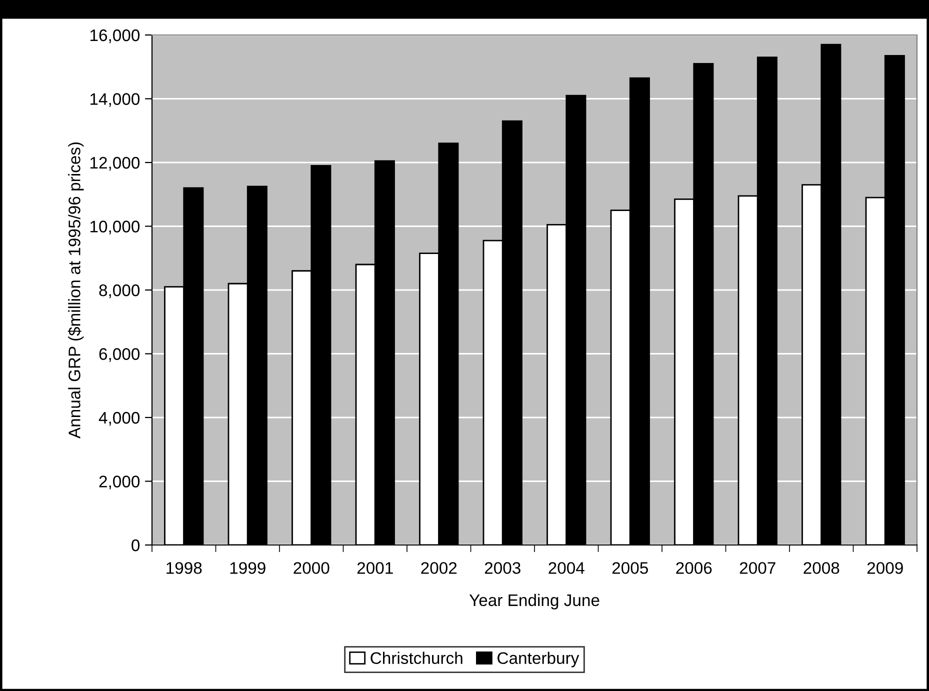 The height and width of the screenshot is (691, 929). What do you see at coordinates (119, 291) in the screenshot?
I see `y-tick-label: 8,000` at bounding box center [119, 291].